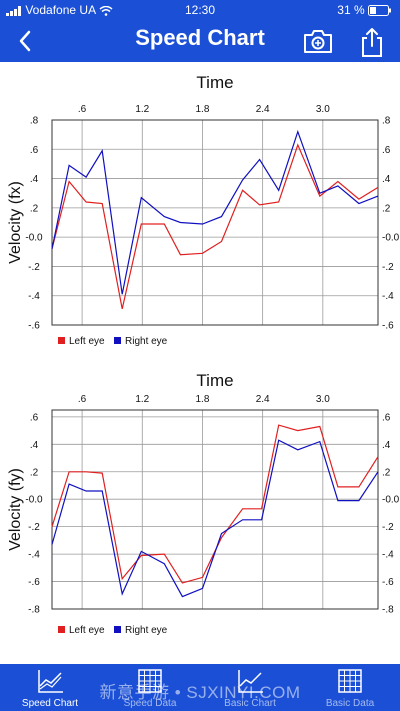 The height and width of the screenshot is (711, 400). I want to click on carrier-group: Vodafone UA, so click(59, 10).